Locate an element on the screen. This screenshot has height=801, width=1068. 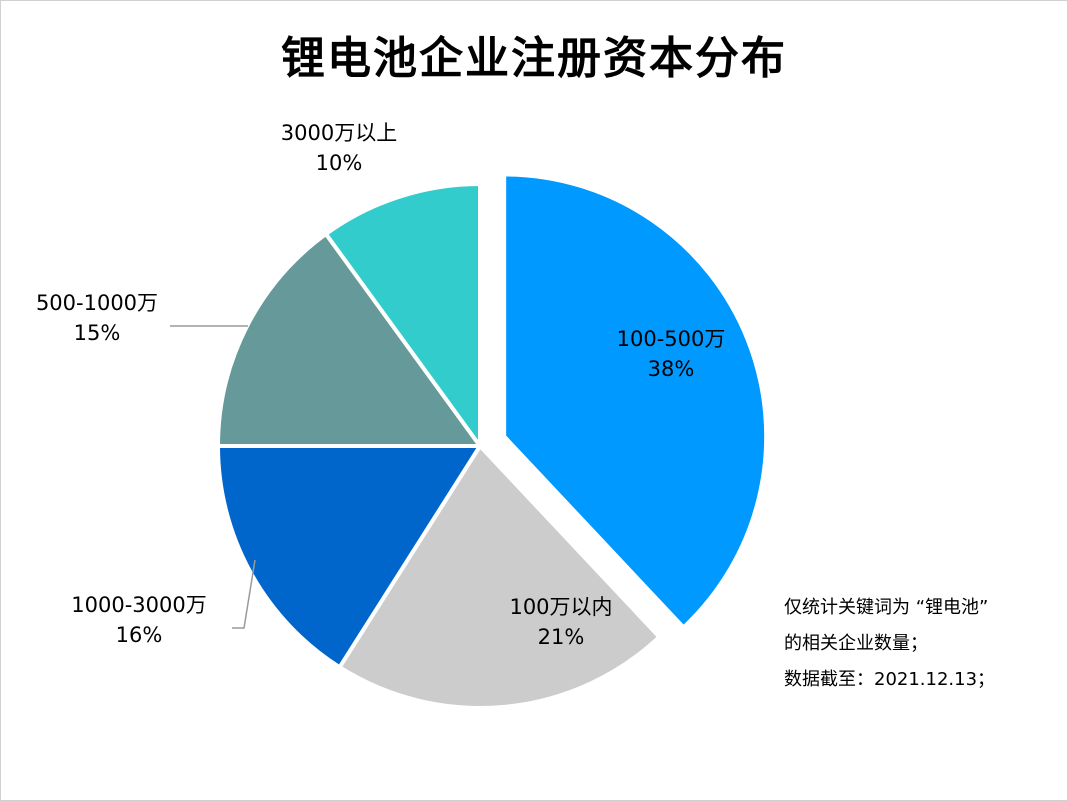
slice-label-percent: 21% is located at coordinates (561, 637).